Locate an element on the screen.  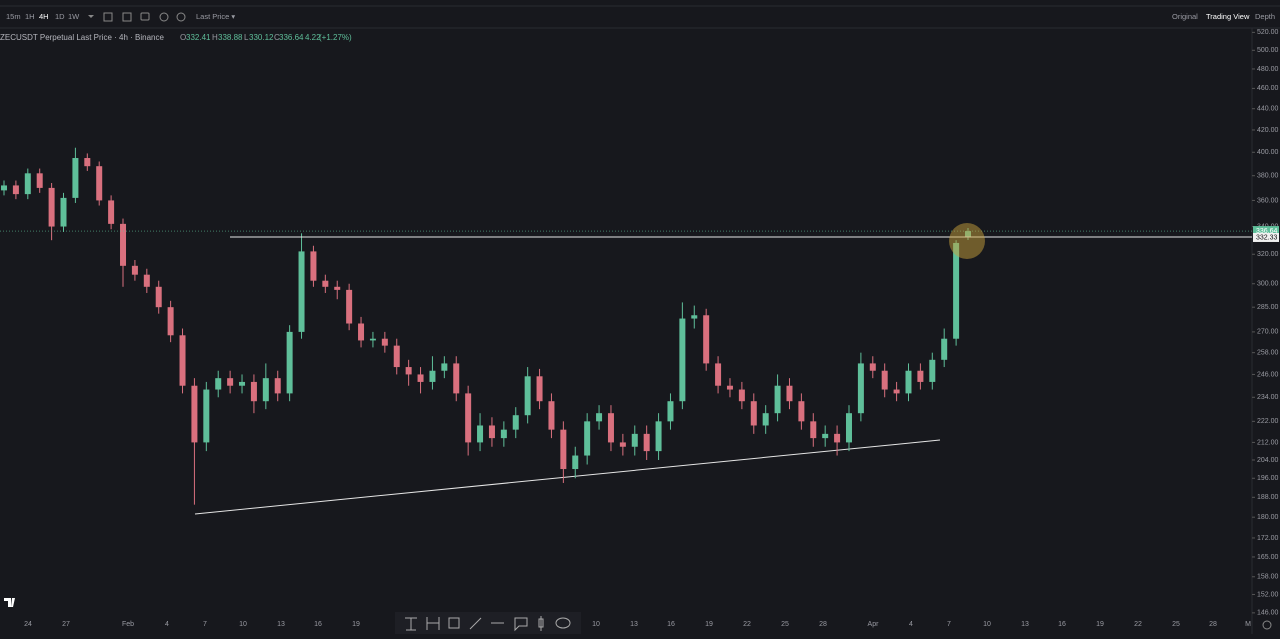
x-tick-label: 22 is located at coordinates (747, 624).